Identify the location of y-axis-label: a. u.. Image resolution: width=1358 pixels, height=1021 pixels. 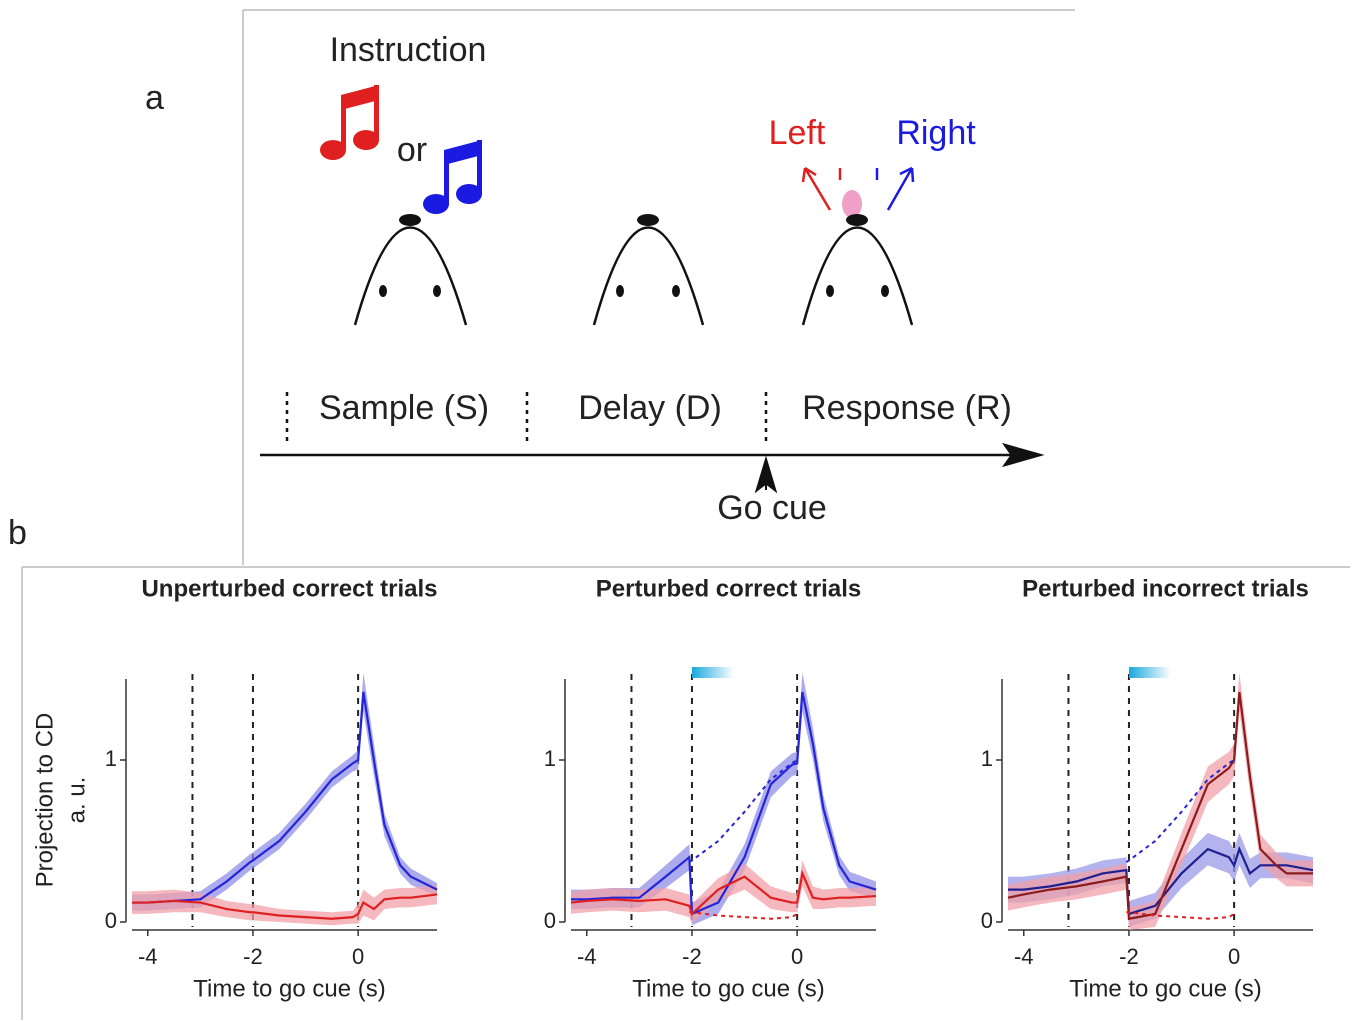
(76, 800).